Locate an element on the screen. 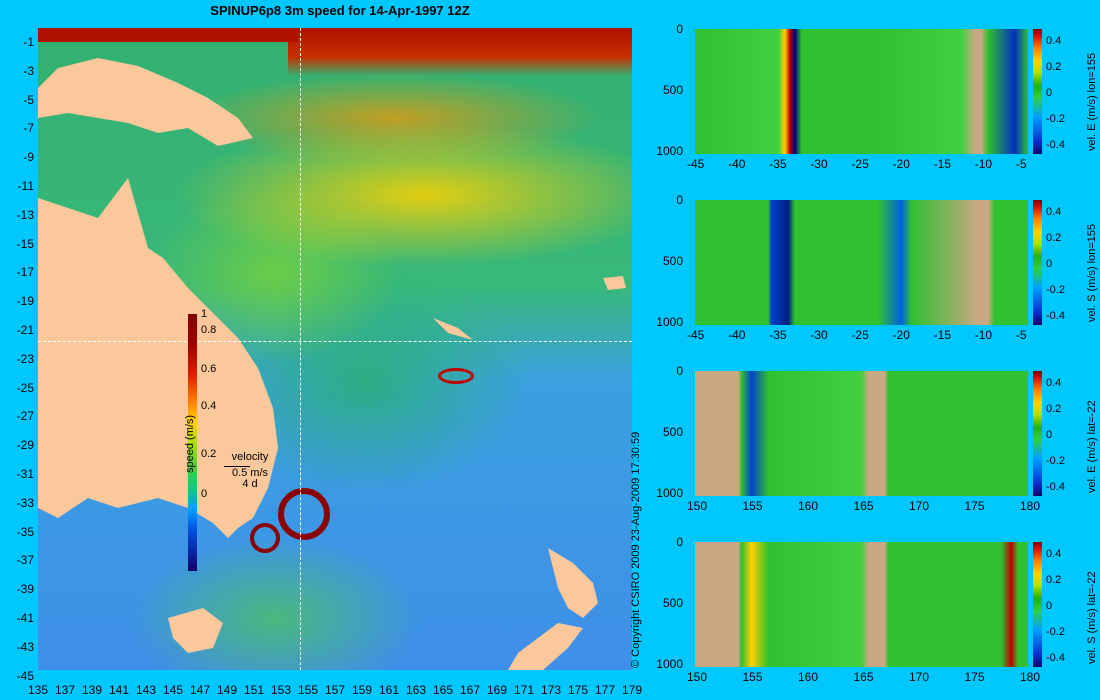  map-y-tick: -43 is located at coordinates (25, 646).